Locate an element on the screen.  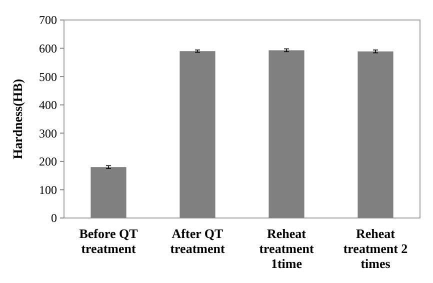
y-tick-label: 400 is located at coordinates (48, 105).